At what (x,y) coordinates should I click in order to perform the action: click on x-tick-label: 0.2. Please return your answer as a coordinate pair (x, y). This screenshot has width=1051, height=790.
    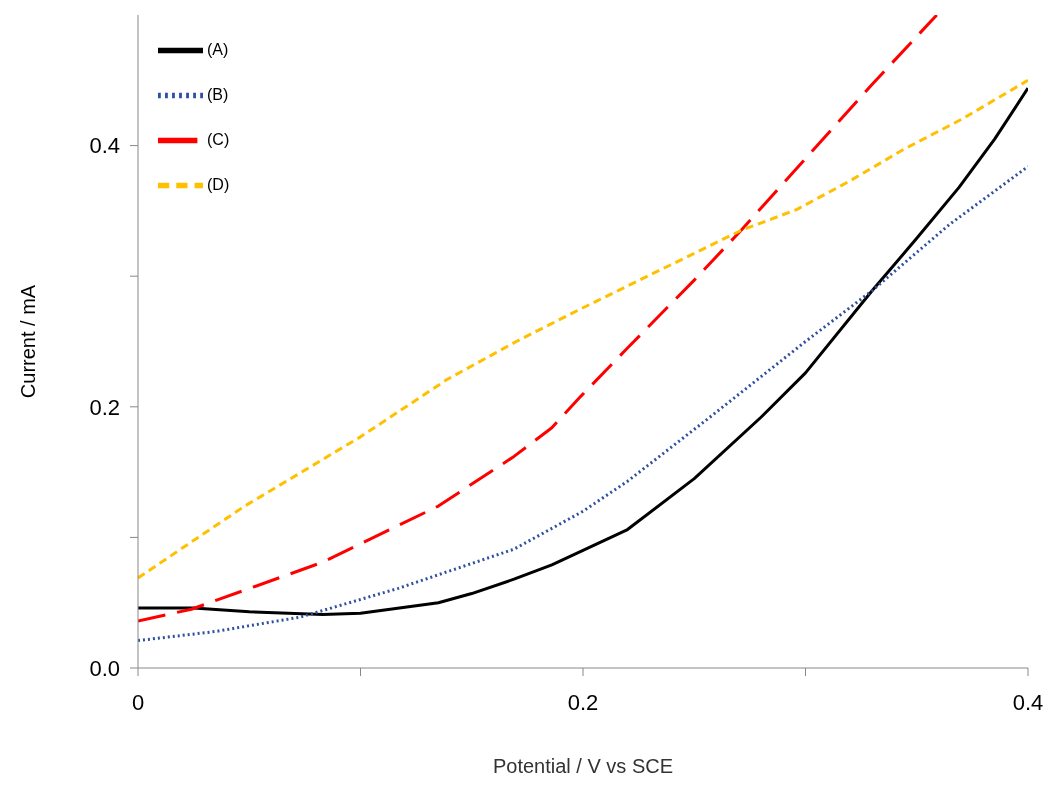
    Looking at the image, I should click on (583, 702).